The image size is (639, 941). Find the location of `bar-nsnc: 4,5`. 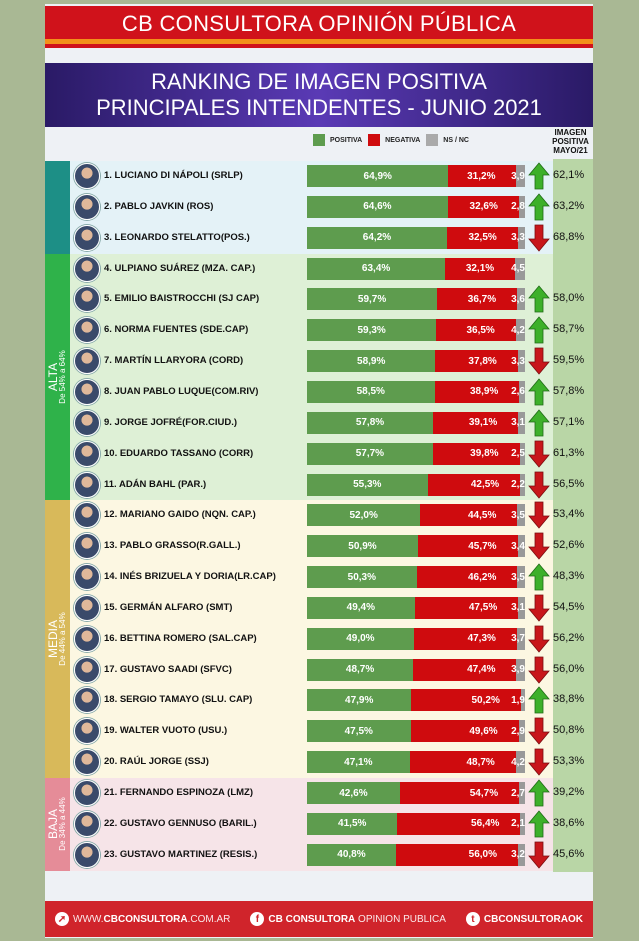

bar-nsnc: 4,5 is located at coordinates (518, 268).